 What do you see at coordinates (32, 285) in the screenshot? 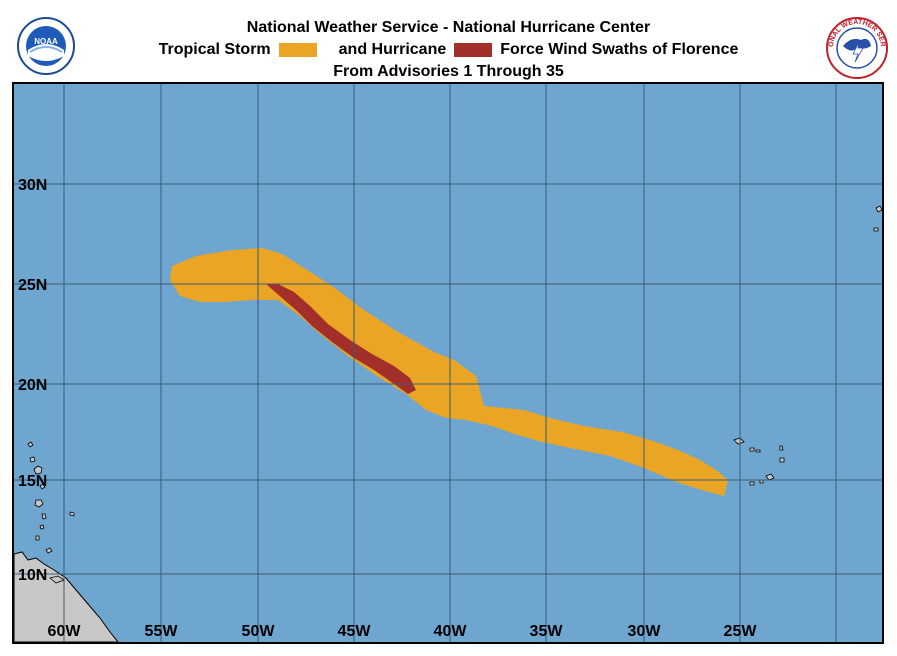
I see `latitude-label: 25N` at bounding box center [32, 285].